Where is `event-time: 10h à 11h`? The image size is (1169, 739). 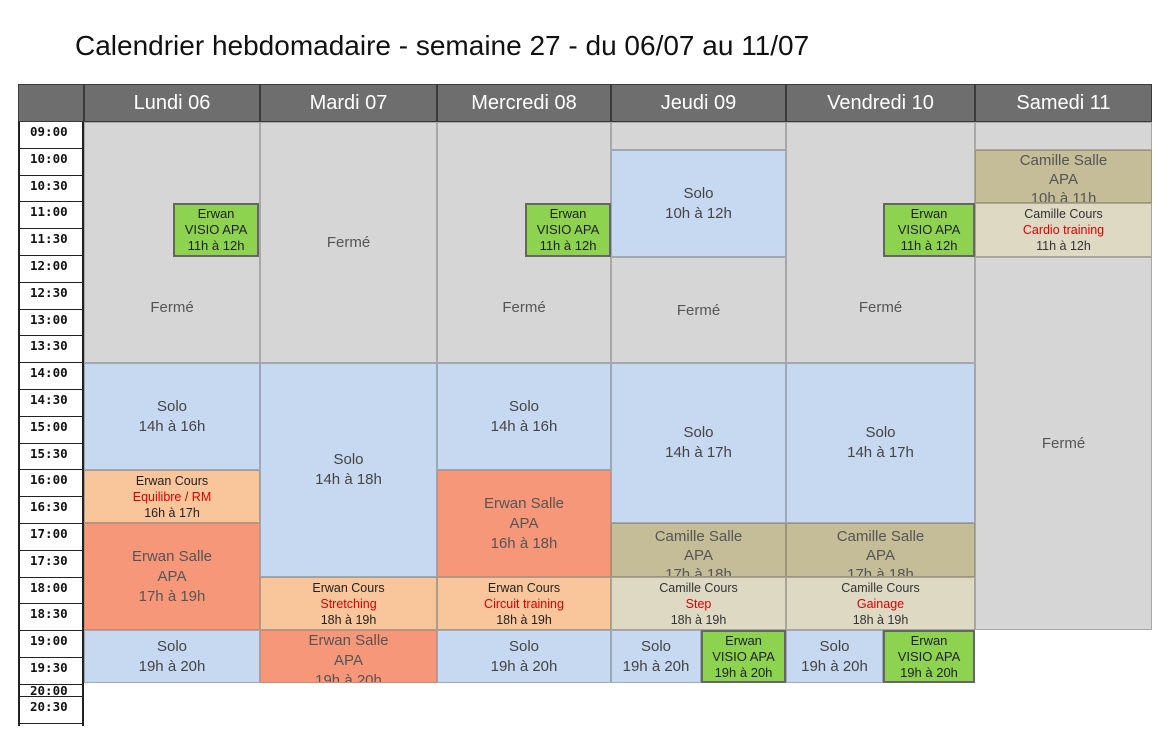 event-time: 10h à 11h is located at coordinates (1063, 196).